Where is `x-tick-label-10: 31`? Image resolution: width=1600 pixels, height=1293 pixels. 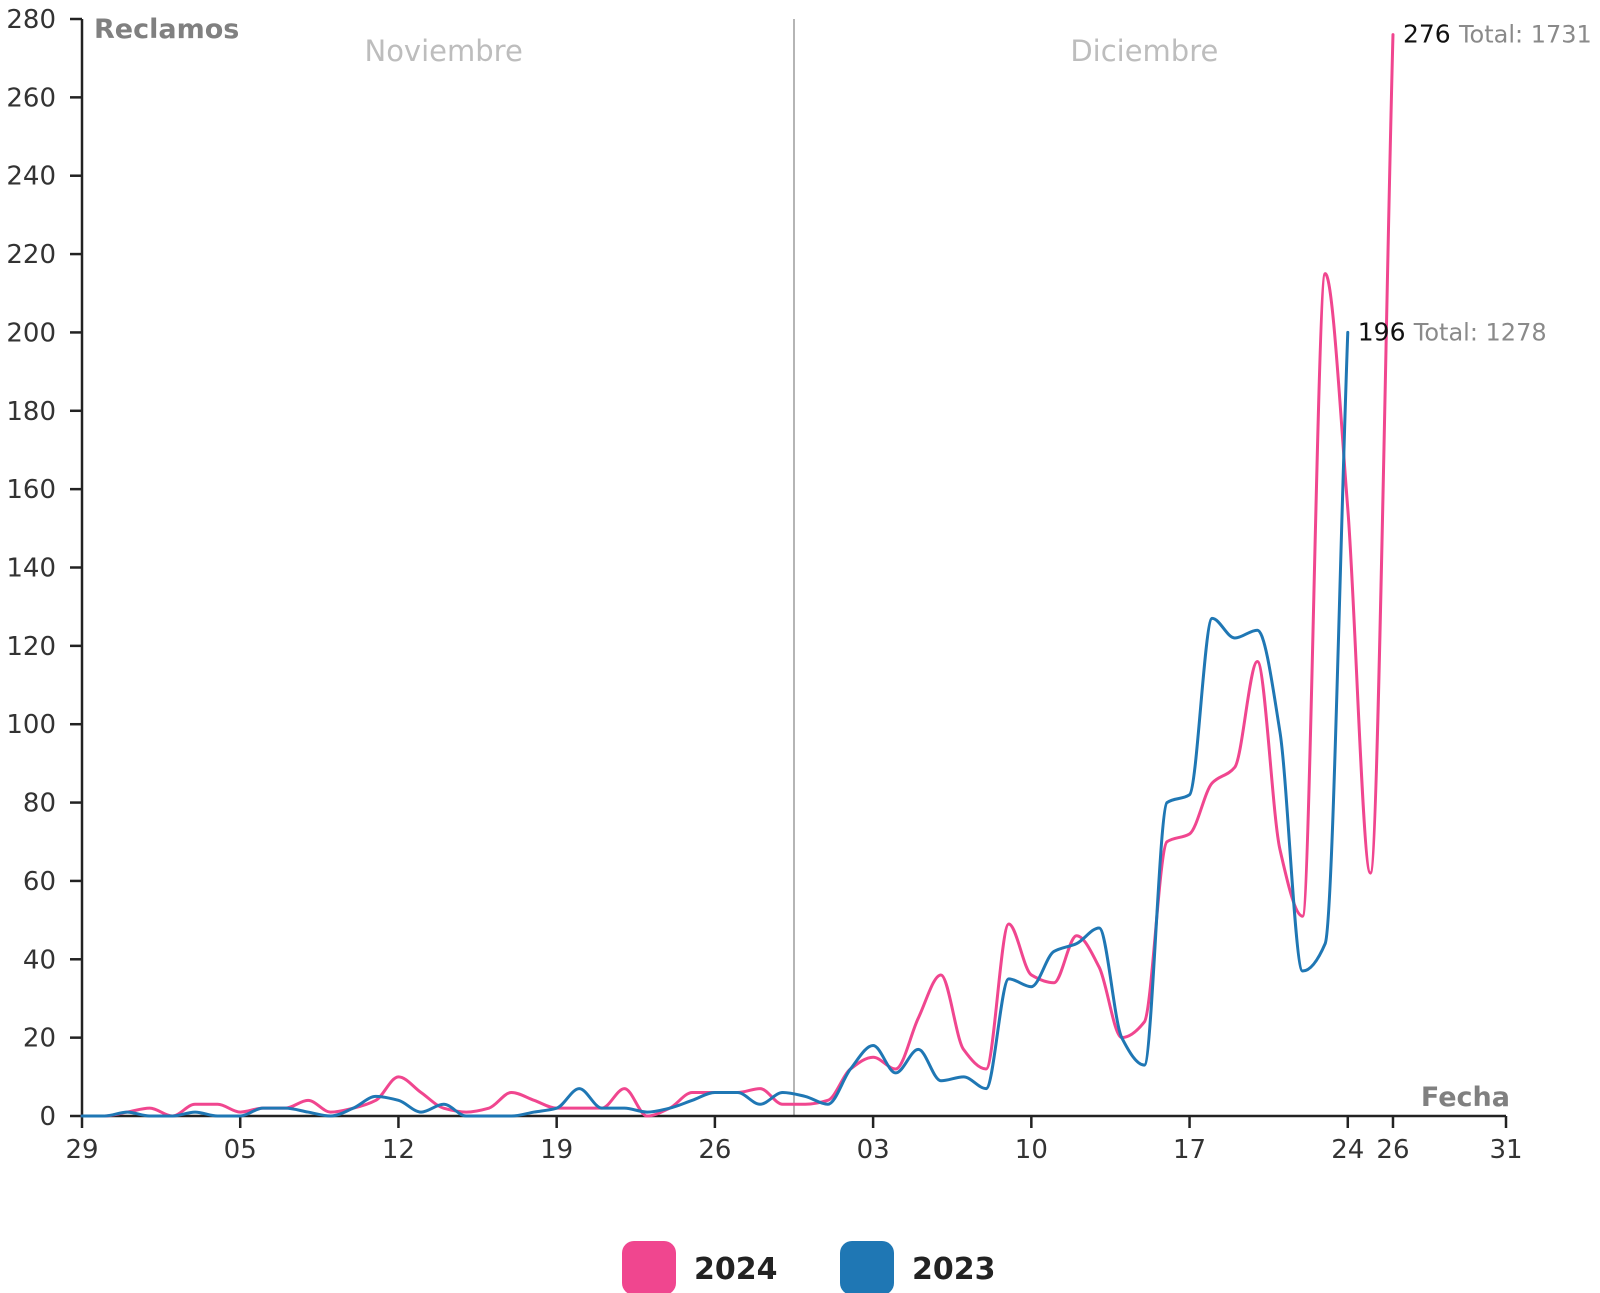 x-tick-label-10: 31 is located at coordinates (1505, 1150).